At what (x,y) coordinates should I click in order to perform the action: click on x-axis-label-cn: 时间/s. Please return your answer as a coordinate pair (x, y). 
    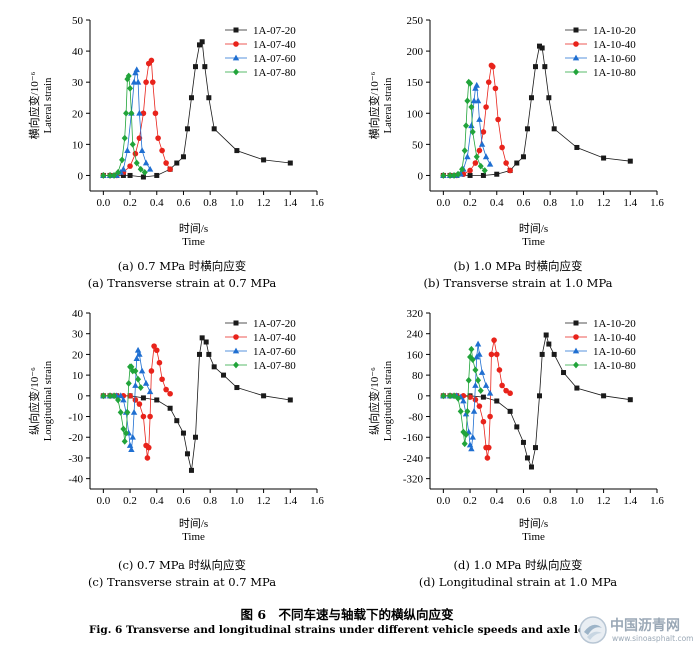
    Looking at the image, I should click on (533, 523).